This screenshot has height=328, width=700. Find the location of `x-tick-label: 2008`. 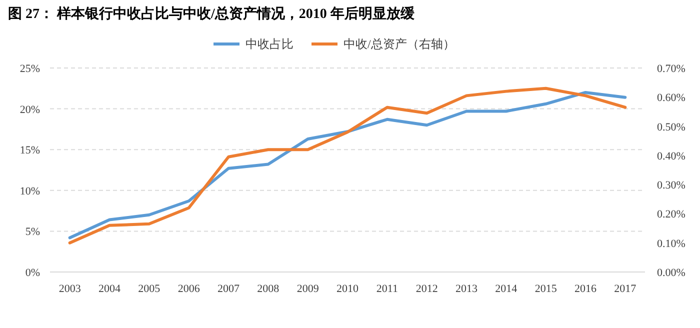

x-tick-label: 2008 is located at coordinates (268, 289).